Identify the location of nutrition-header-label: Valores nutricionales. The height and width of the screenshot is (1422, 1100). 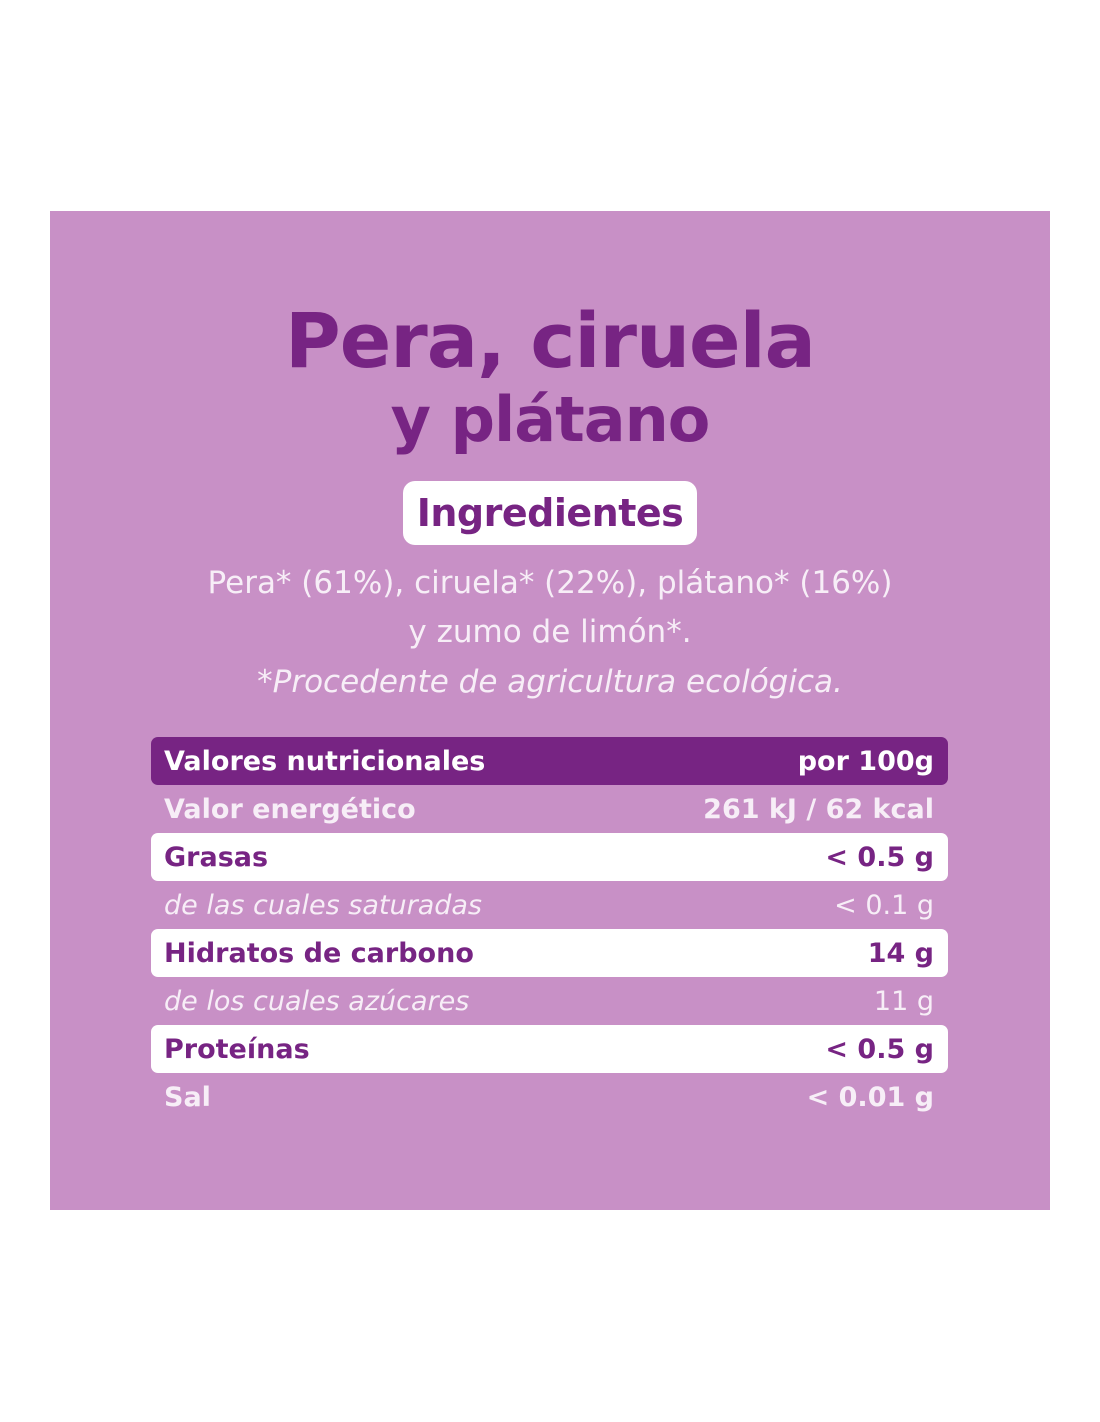
(325, 761).